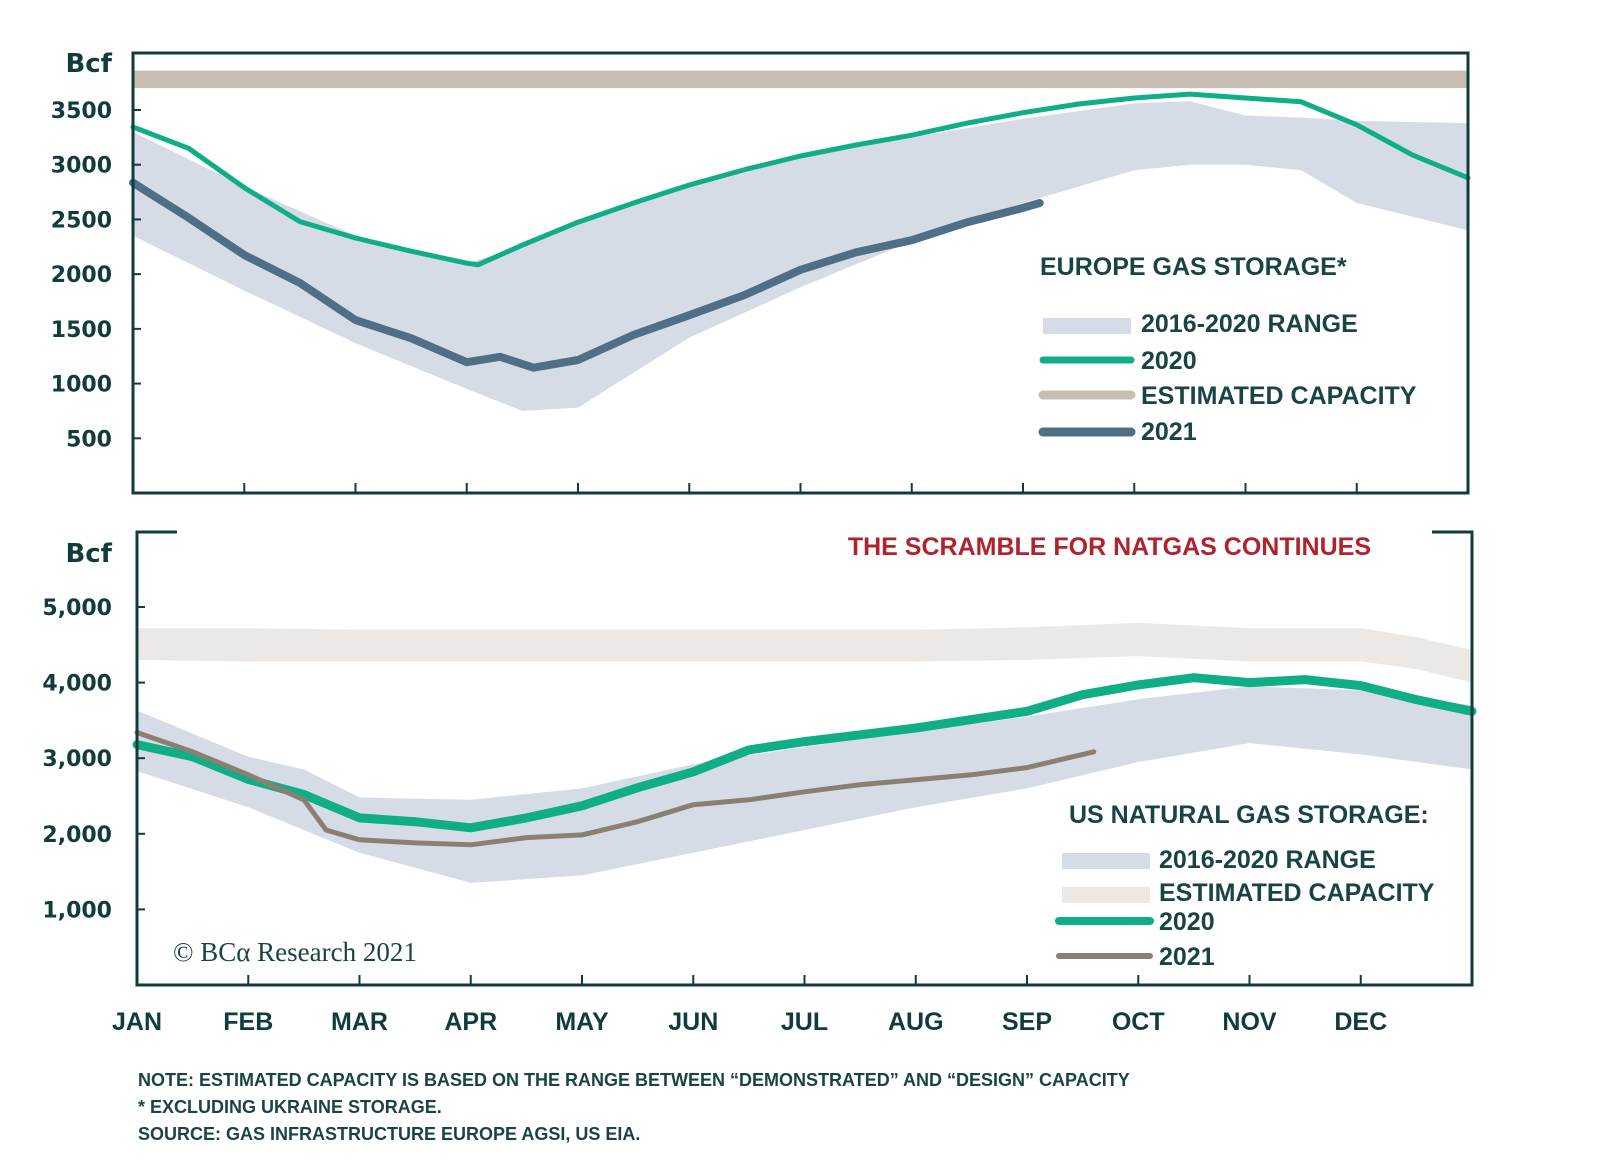 The width and height of the screenshot is (1600, 1168). What do you see at coordinates (1138, 1022) in the screenshot?
I see `month-label-oct: OCT` at bounding box center [1138, 1022].